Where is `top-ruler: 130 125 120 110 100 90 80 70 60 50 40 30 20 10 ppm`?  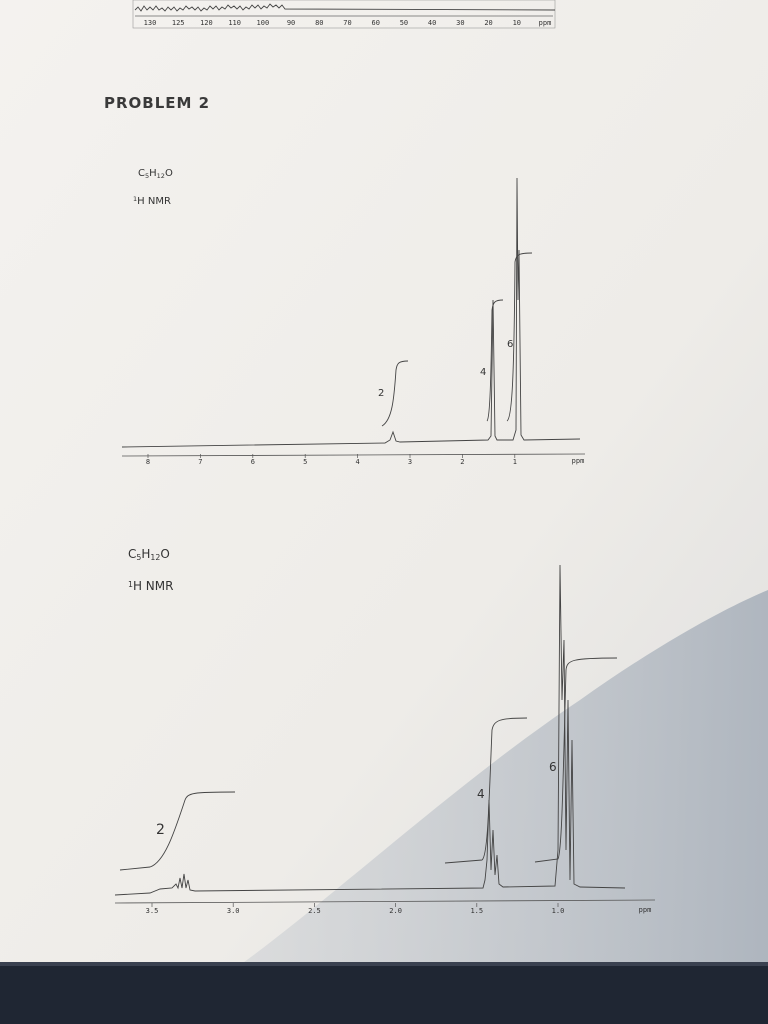
top-ruler: 130 125 120 110 100 90 80 70 60 50 40 30 20 10 ppm is located at coordinates (344, 14).